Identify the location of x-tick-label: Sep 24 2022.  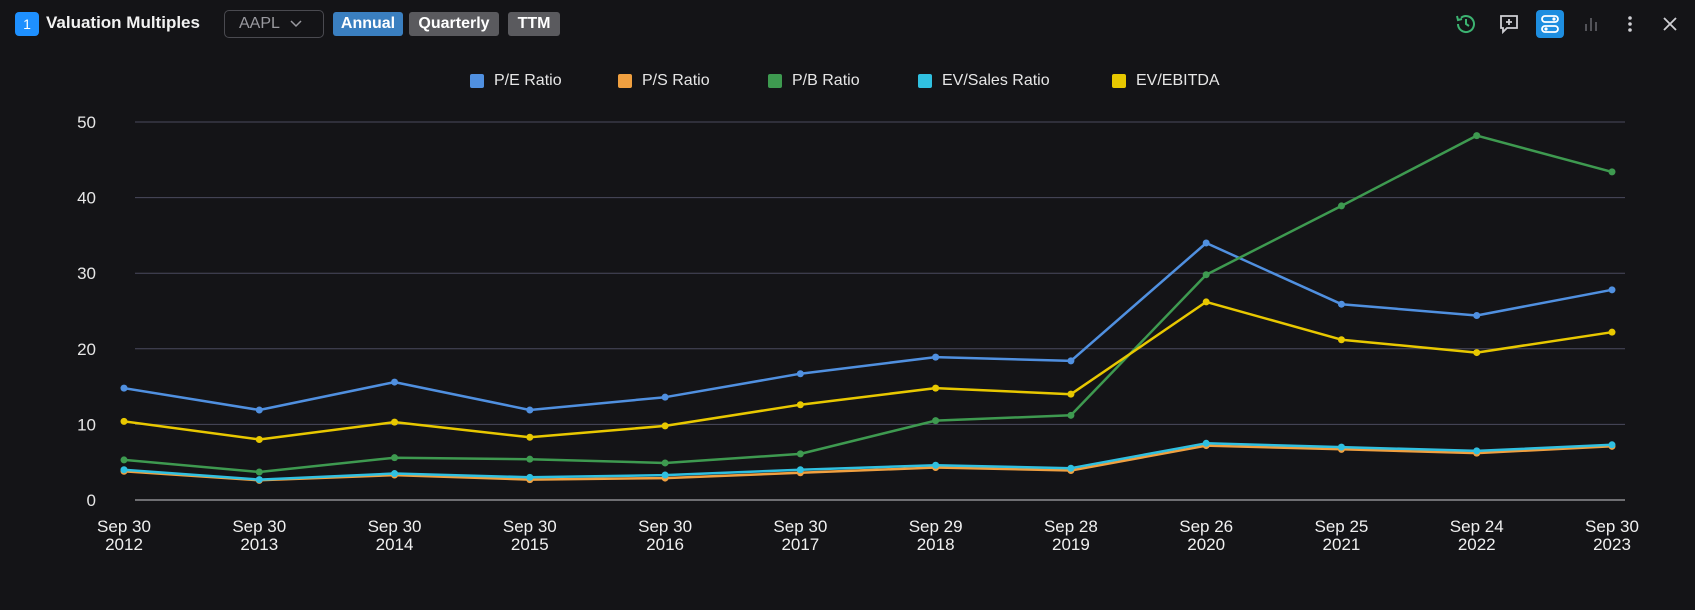
(1477, 535).